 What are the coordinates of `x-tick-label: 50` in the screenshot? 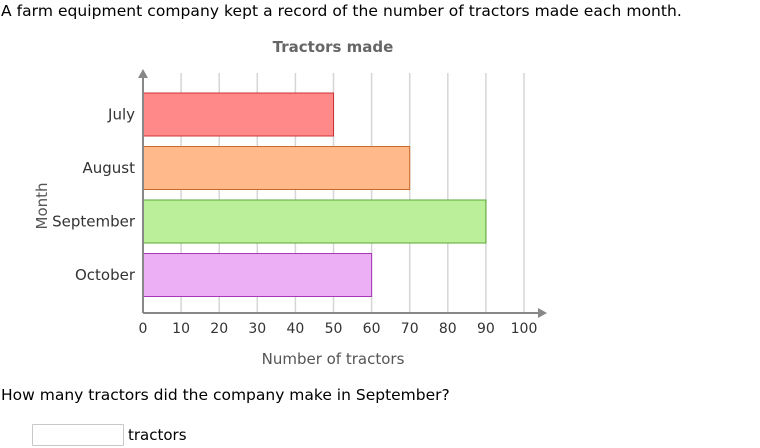 It's located at (334, 329).